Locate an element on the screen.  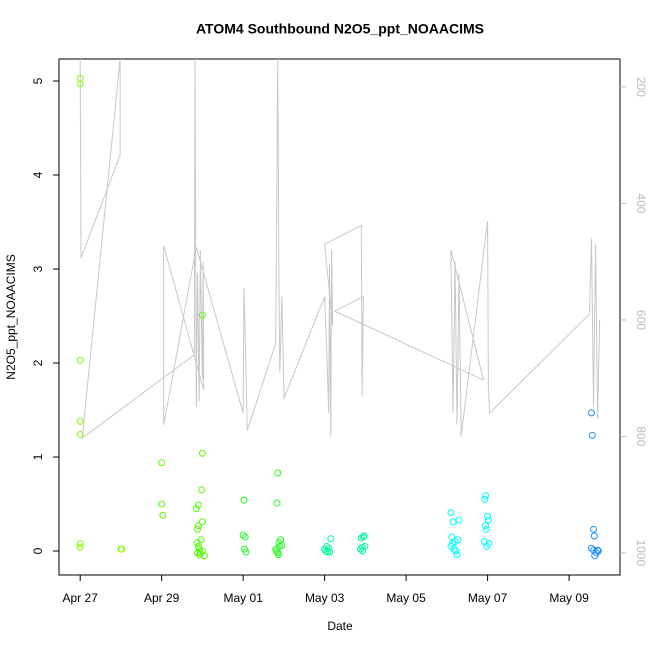
x-tick-label: May 05 is located at coordinates (406, 598).